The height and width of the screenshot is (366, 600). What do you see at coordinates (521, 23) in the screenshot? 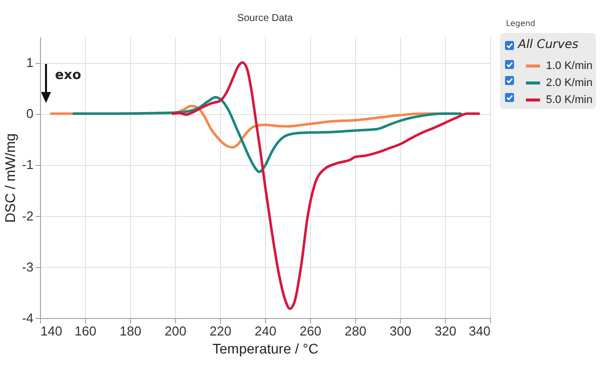
I see `legend-title: Legend` at bounding box center [521, 23].